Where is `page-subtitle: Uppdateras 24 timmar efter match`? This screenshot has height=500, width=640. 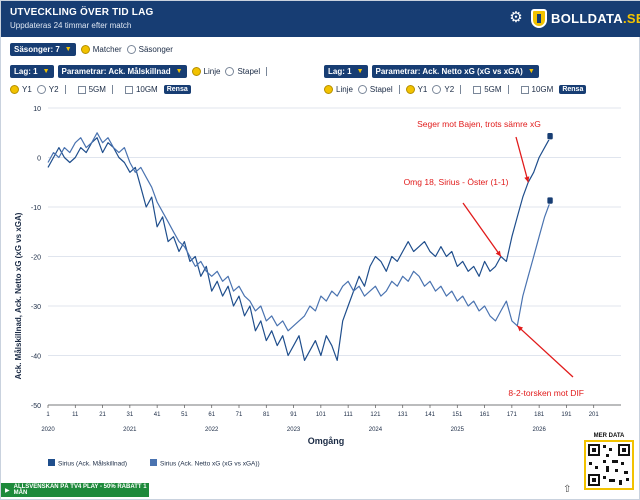 page-subtitle: Uppdateras 24 timmar efter match is located at coordinates (71, 25).